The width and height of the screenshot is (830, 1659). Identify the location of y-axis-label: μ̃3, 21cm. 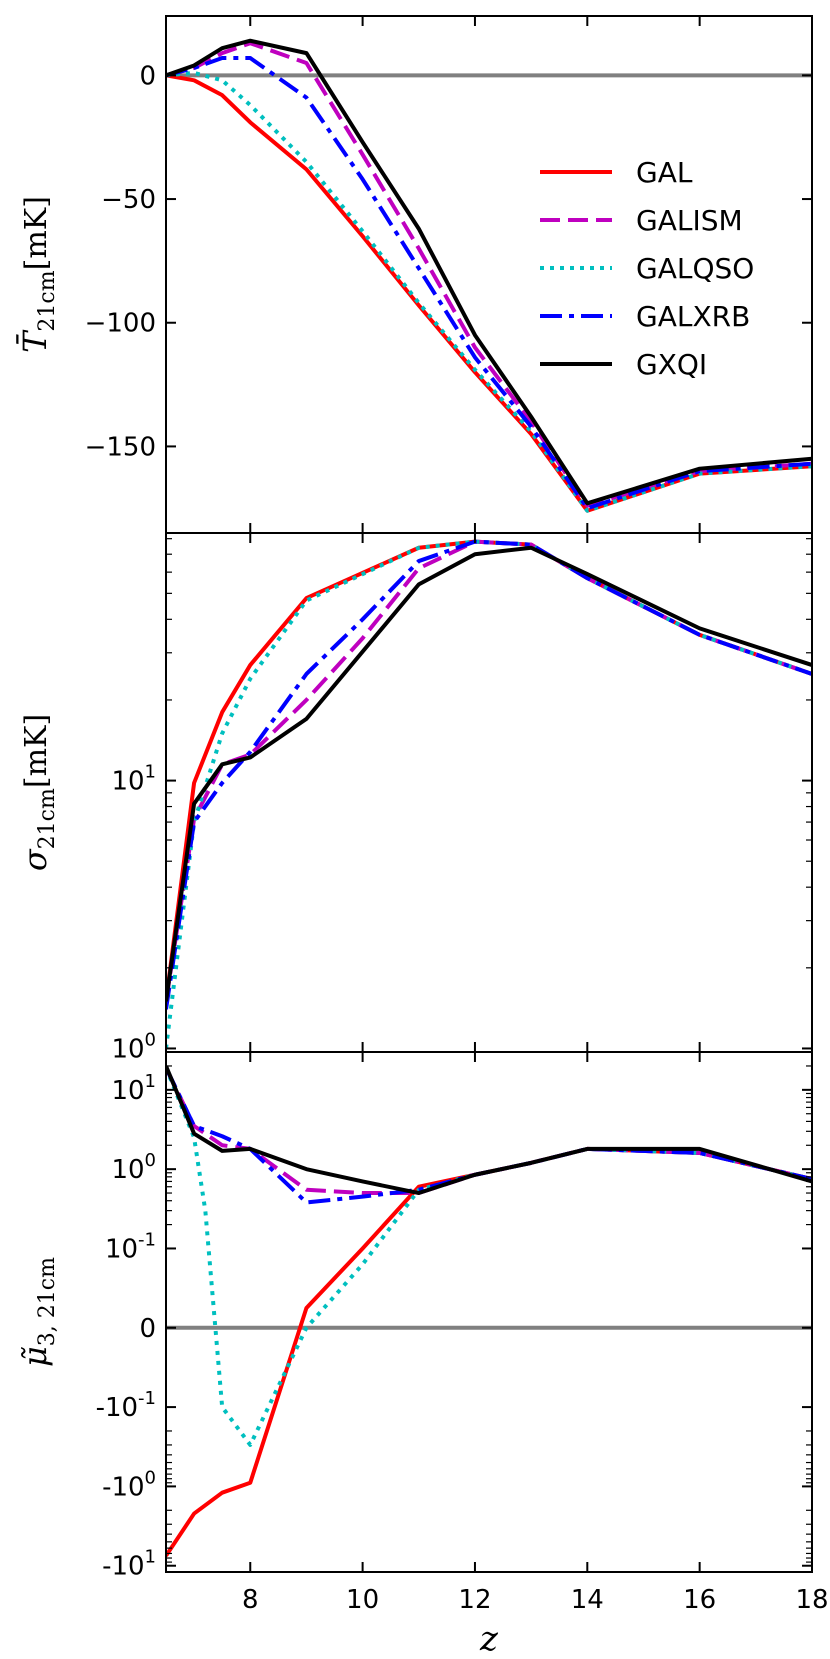
(38, 1312).